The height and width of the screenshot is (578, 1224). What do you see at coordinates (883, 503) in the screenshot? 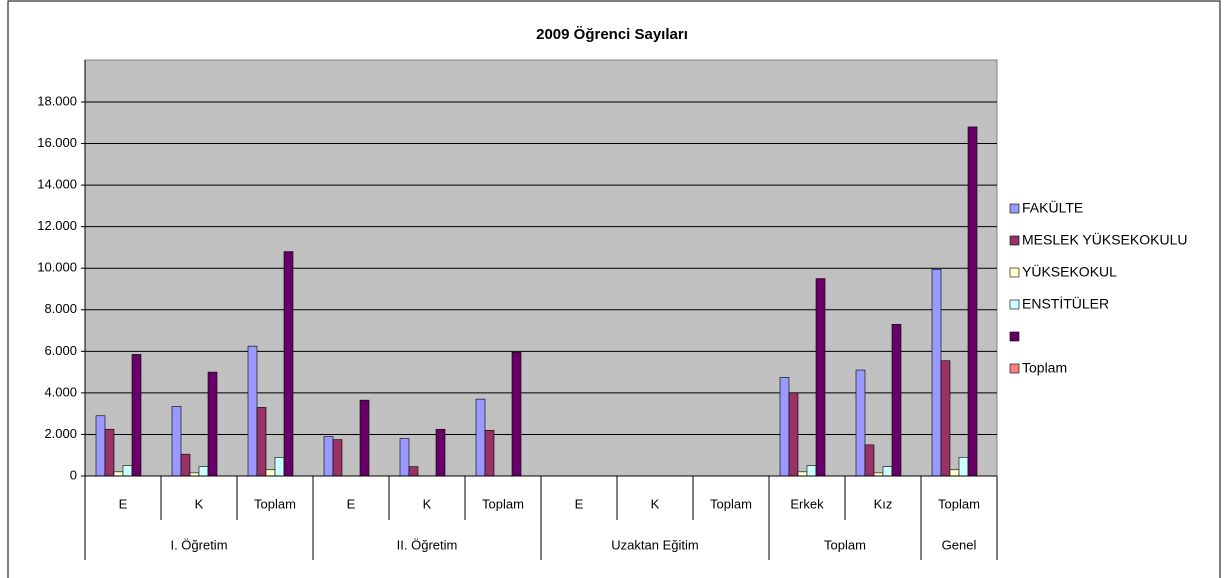
I see `x-tick-label: Kız` at bounding box center [883, 503].